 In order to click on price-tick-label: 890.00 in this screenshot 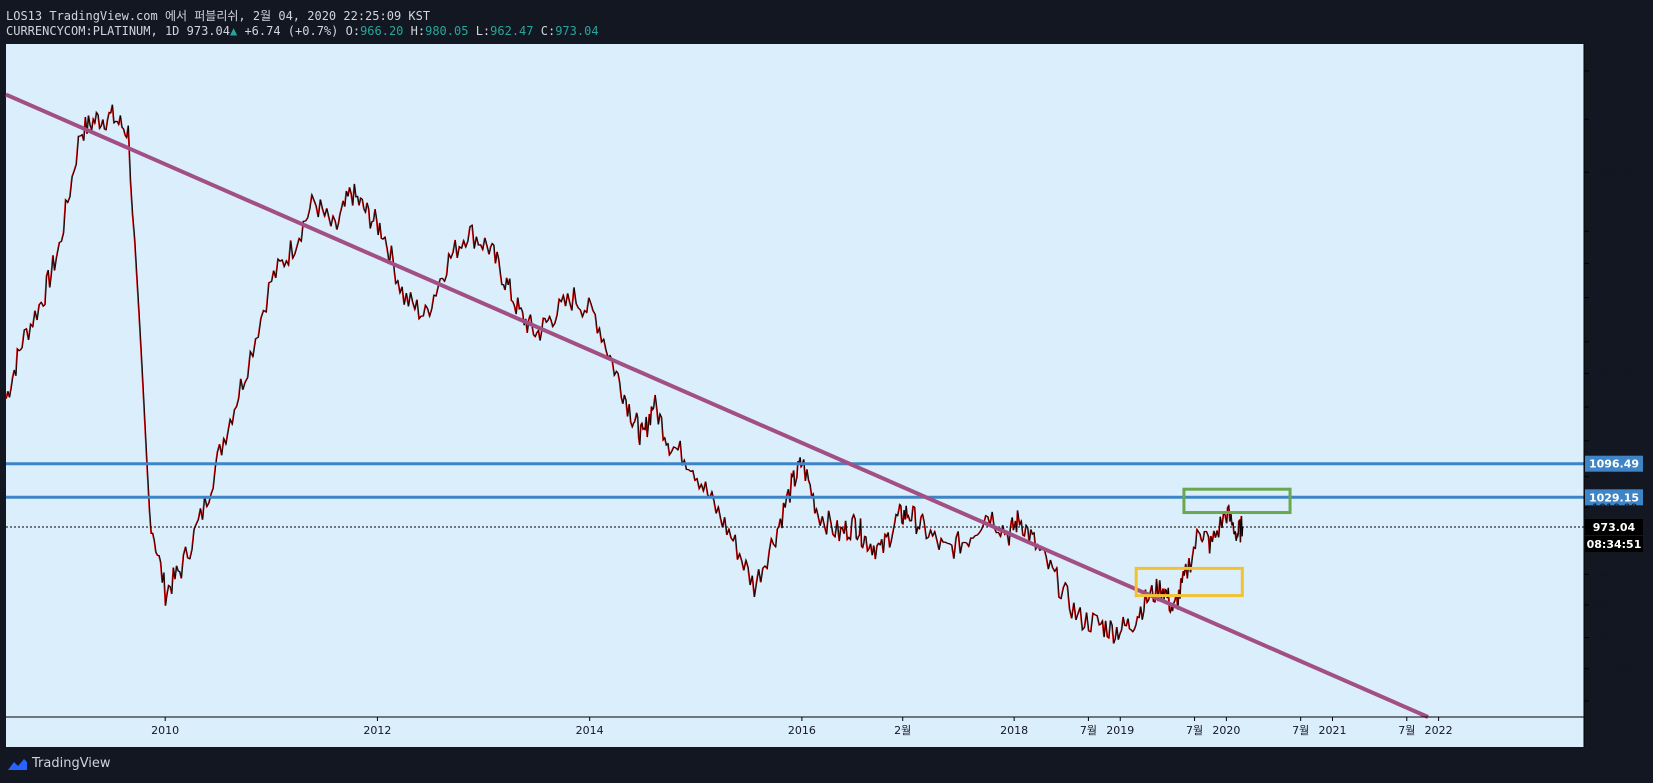, I will do `click(1611, 574)`.